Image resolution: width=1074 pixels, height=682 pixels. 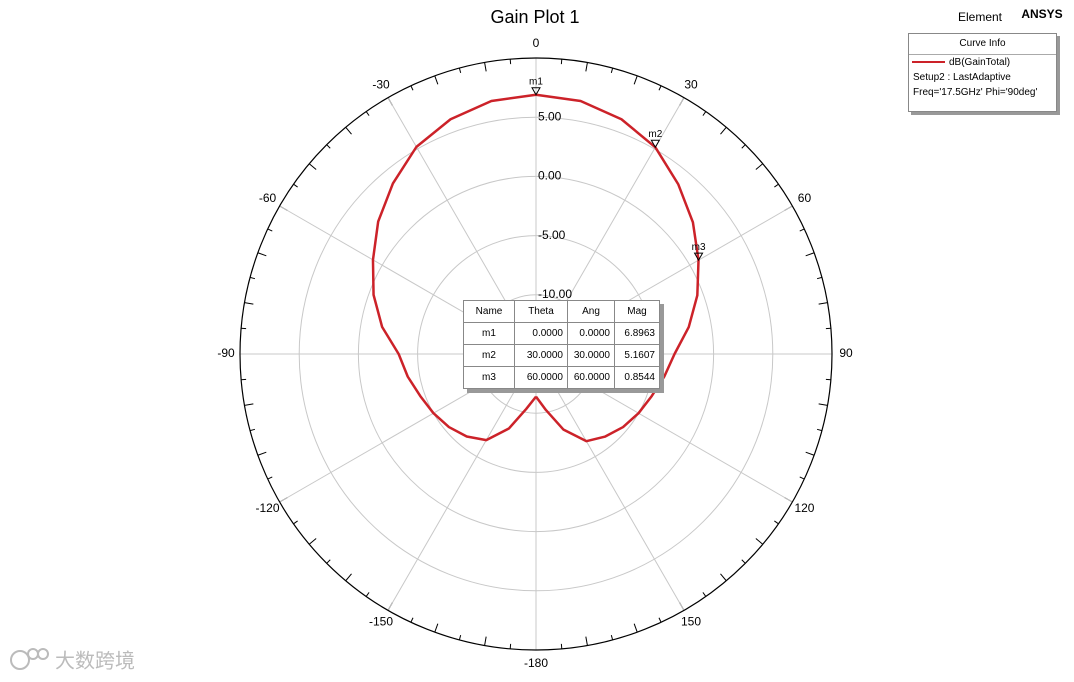 What do you see at coordinates (982, 62) in the screenshot?
I see `legend-entry: dB(GainTotal)` at bounding box center [982, 62].